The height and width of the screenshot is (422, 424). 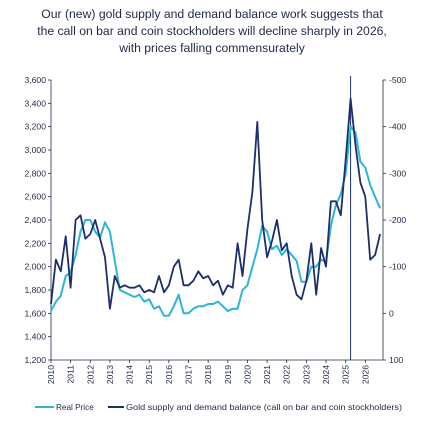 I want to click on right-tick-label: 0, so click(x=391, y=313).